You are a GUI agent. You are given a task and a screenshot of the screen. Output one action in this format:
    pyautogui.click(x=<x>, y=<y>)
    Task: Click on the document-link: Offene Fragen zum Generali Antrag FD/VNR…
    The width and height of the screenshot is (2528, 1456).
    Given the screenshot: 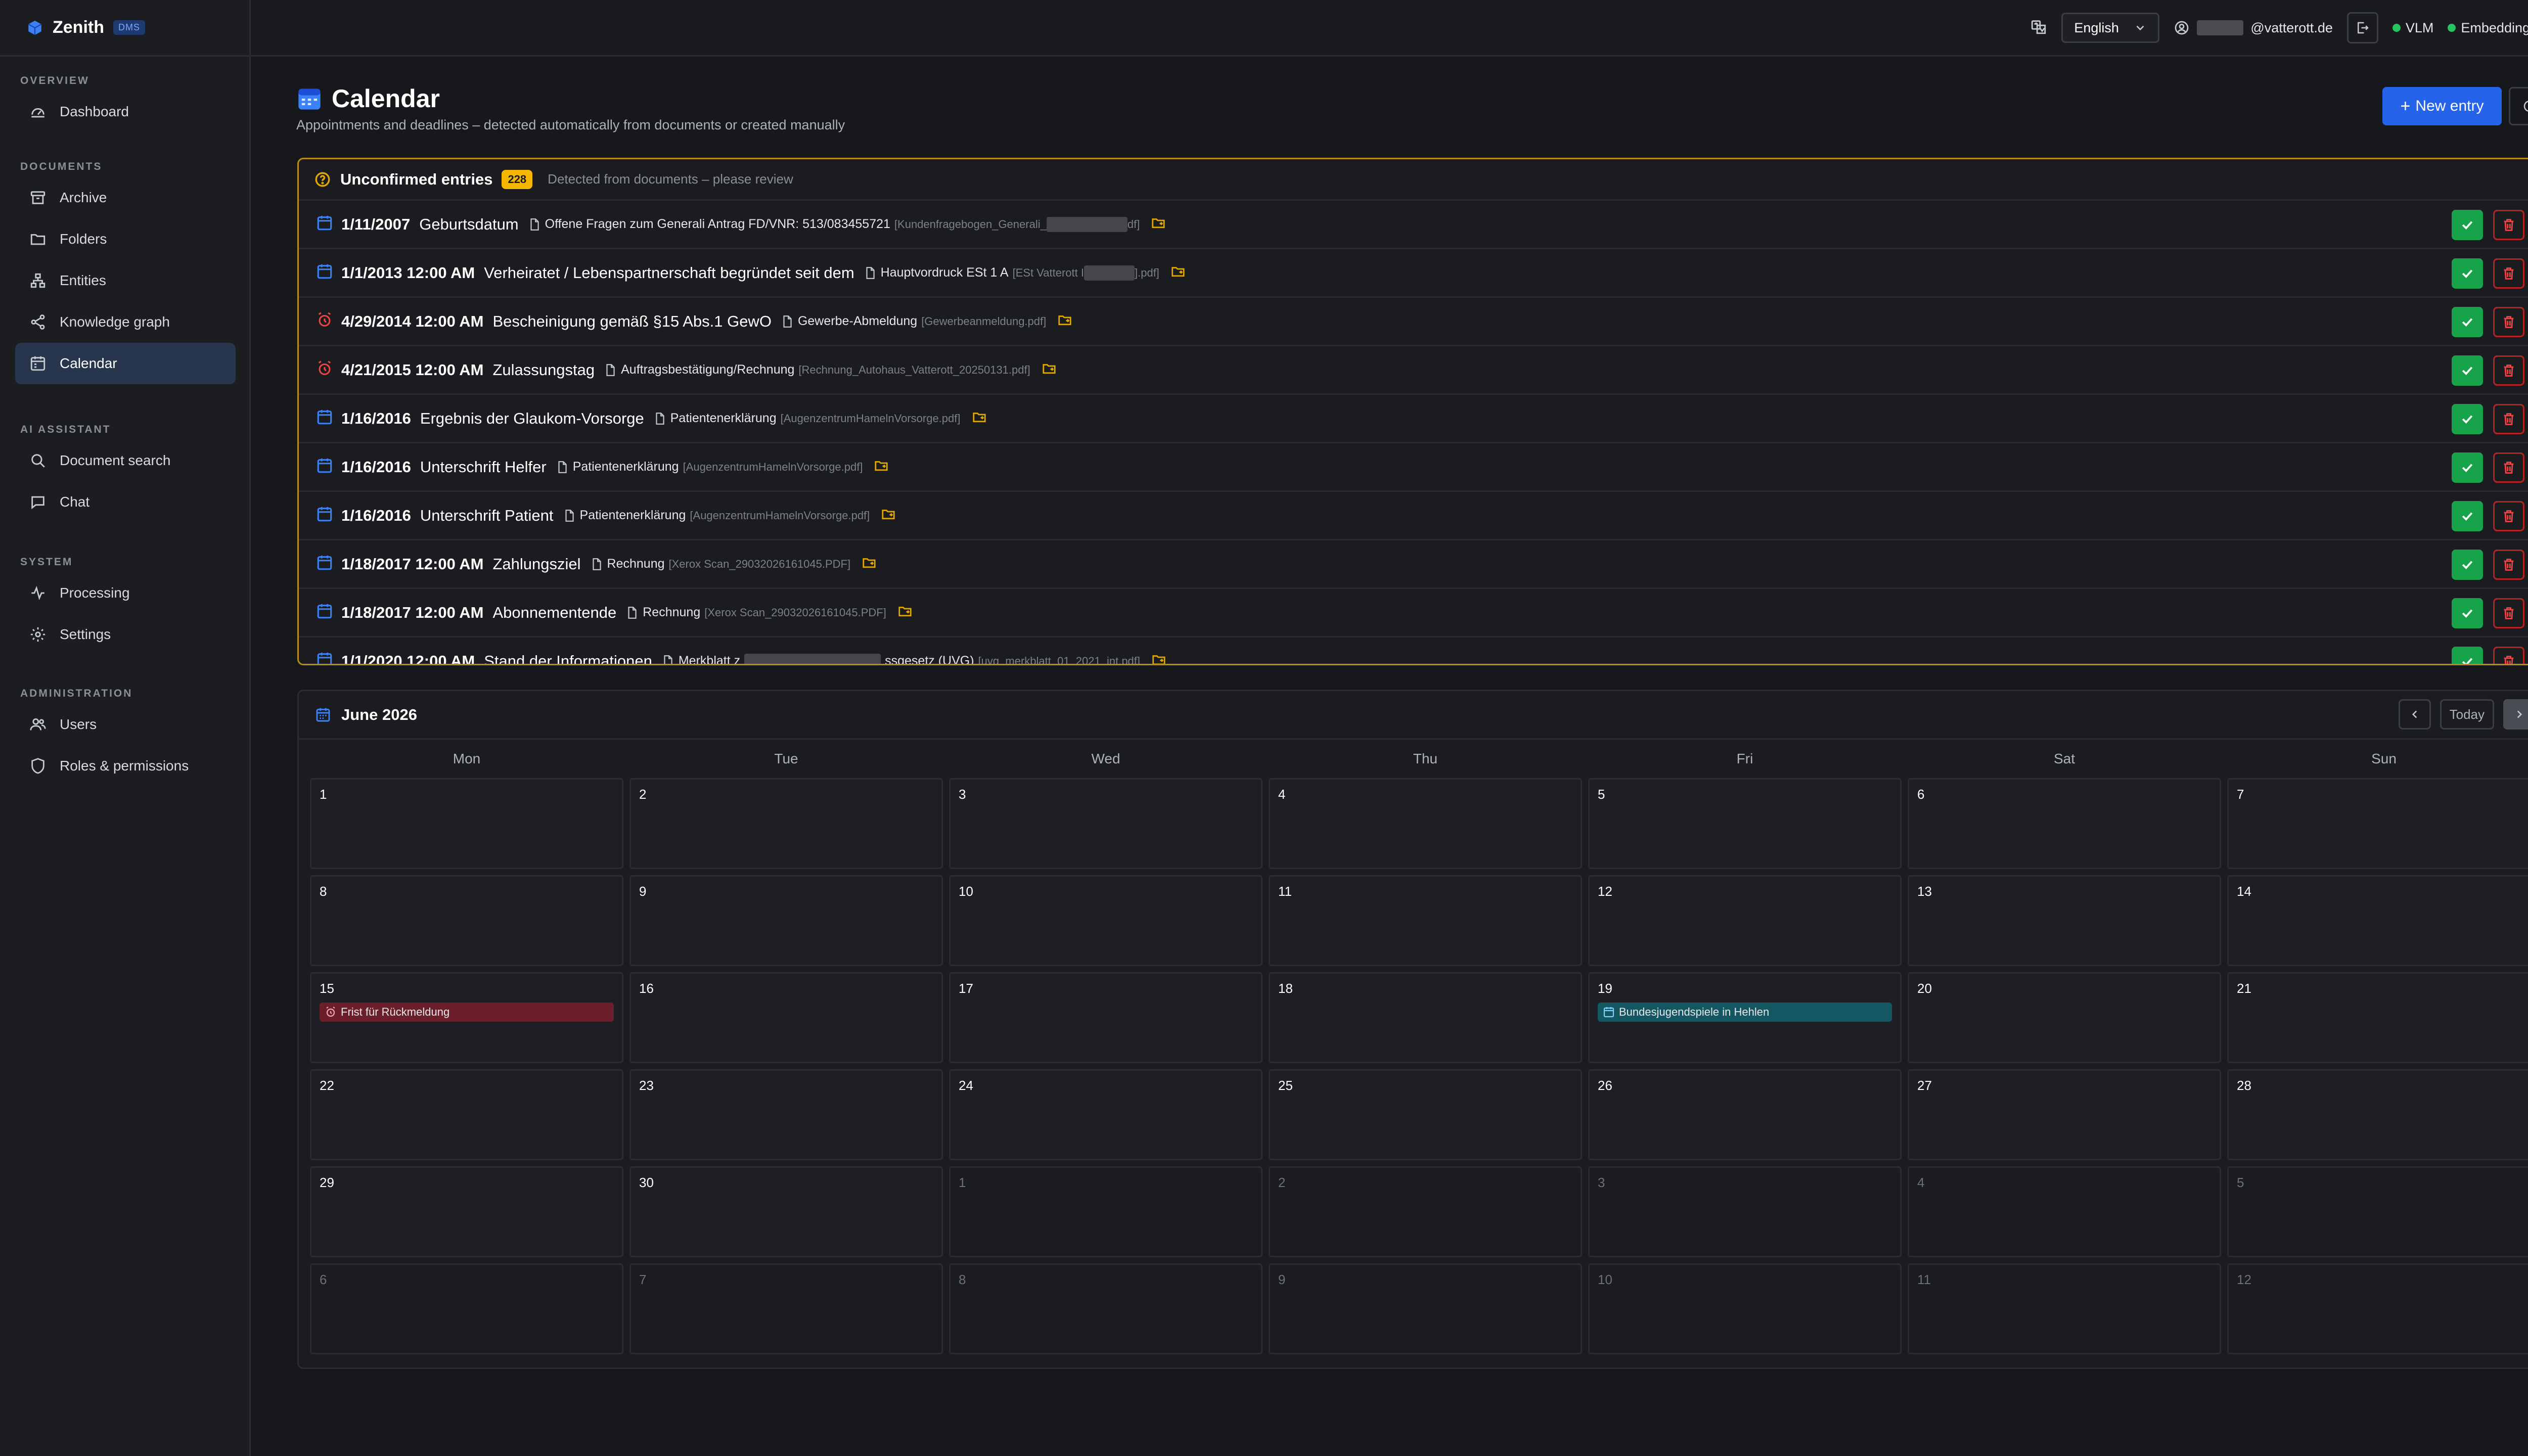 What is the action you would take?
    pyautogui.click(x=709, y=224)
    